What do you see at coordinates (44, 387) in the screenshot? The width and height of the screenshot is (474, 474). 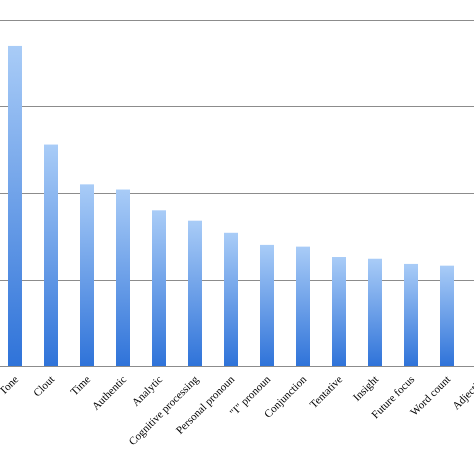 I see `x-tick-label: Clout` at bounding box center [44, 387].